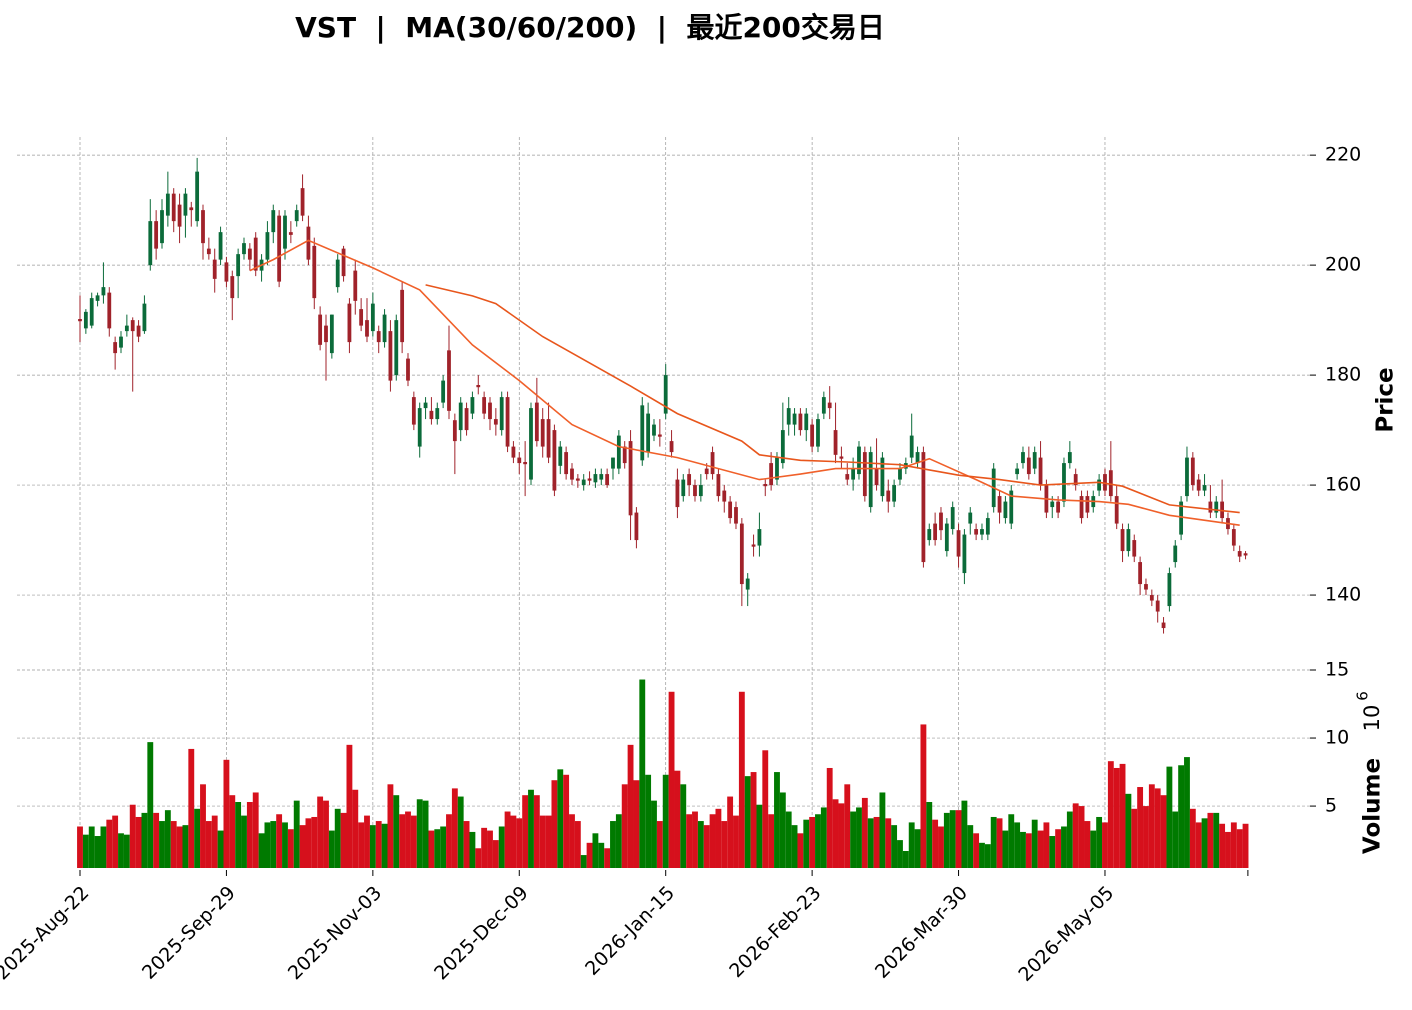 This screenshot has width=1412, height=1010. What do you see at coordinates (590, 27) in the screenshot?
I see `chart-title: VST | MA(30/60/200) | 最近200交易日` at bounding box center [590, 27].